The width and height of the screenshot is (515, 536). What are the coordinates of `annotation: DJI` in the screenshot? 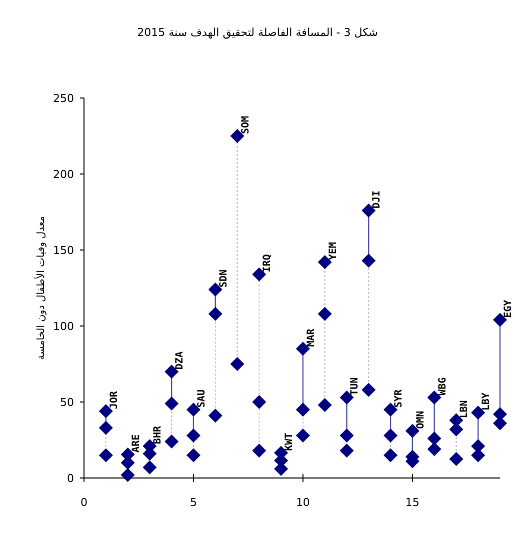 It's located at (377, 199).